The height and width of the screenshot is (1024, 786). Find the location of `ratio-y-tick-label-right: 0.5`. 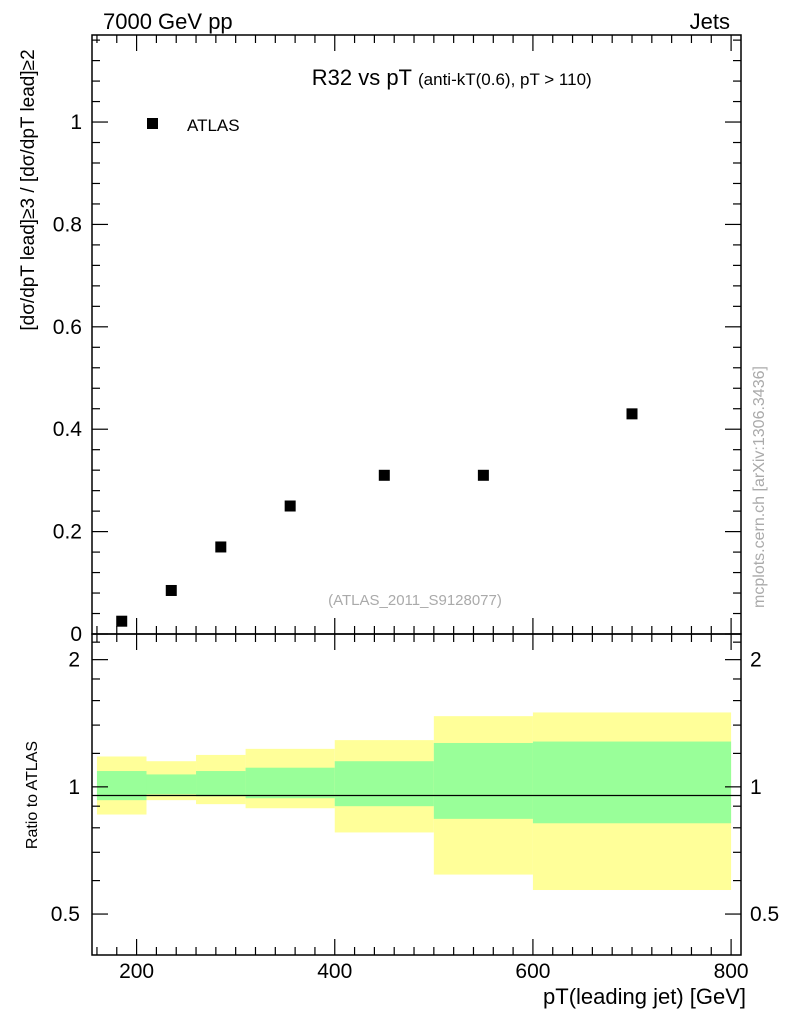

ratio-y-tick-label-right: 0.5 is located at coordinates (764, 914).